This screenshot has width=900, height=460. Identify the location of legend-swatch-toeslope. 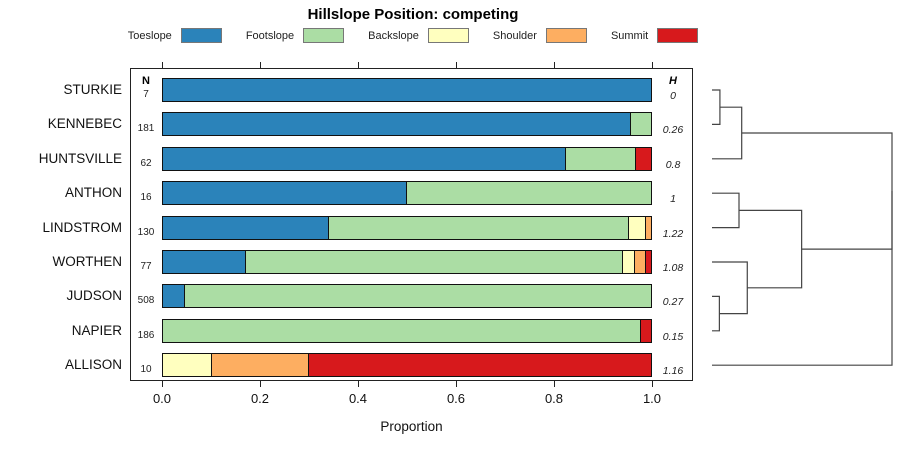
(201, 35).